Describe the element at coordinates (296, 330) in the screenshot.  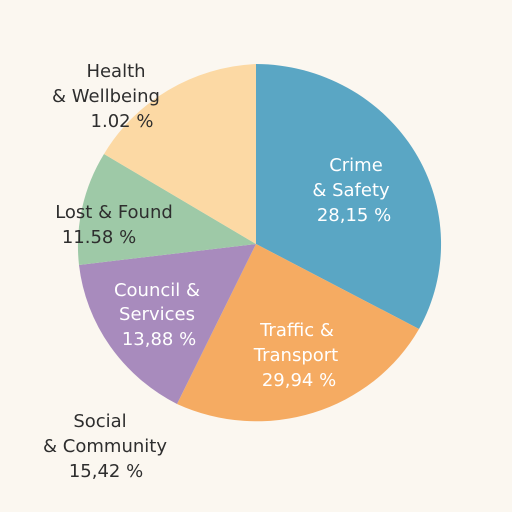
I see `label-traffic-transport-line1: Traffic &` at that location.